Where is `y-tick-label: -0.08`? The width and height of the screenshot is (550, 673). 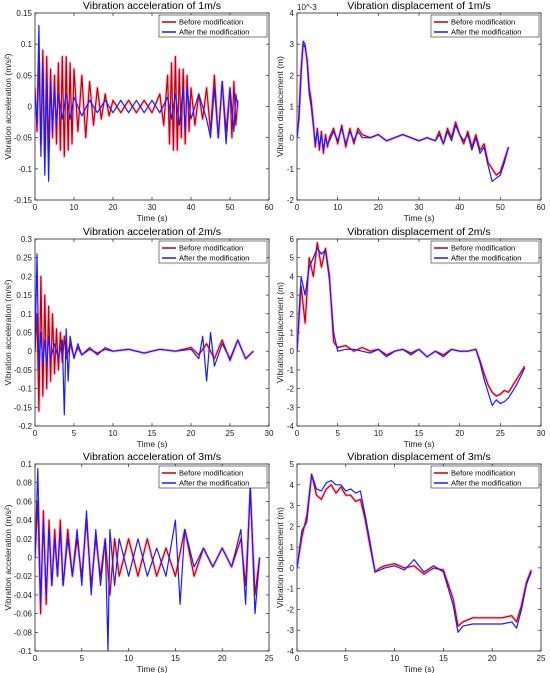 y-tick-label: -0.08 is located at coordinates (23, 632).